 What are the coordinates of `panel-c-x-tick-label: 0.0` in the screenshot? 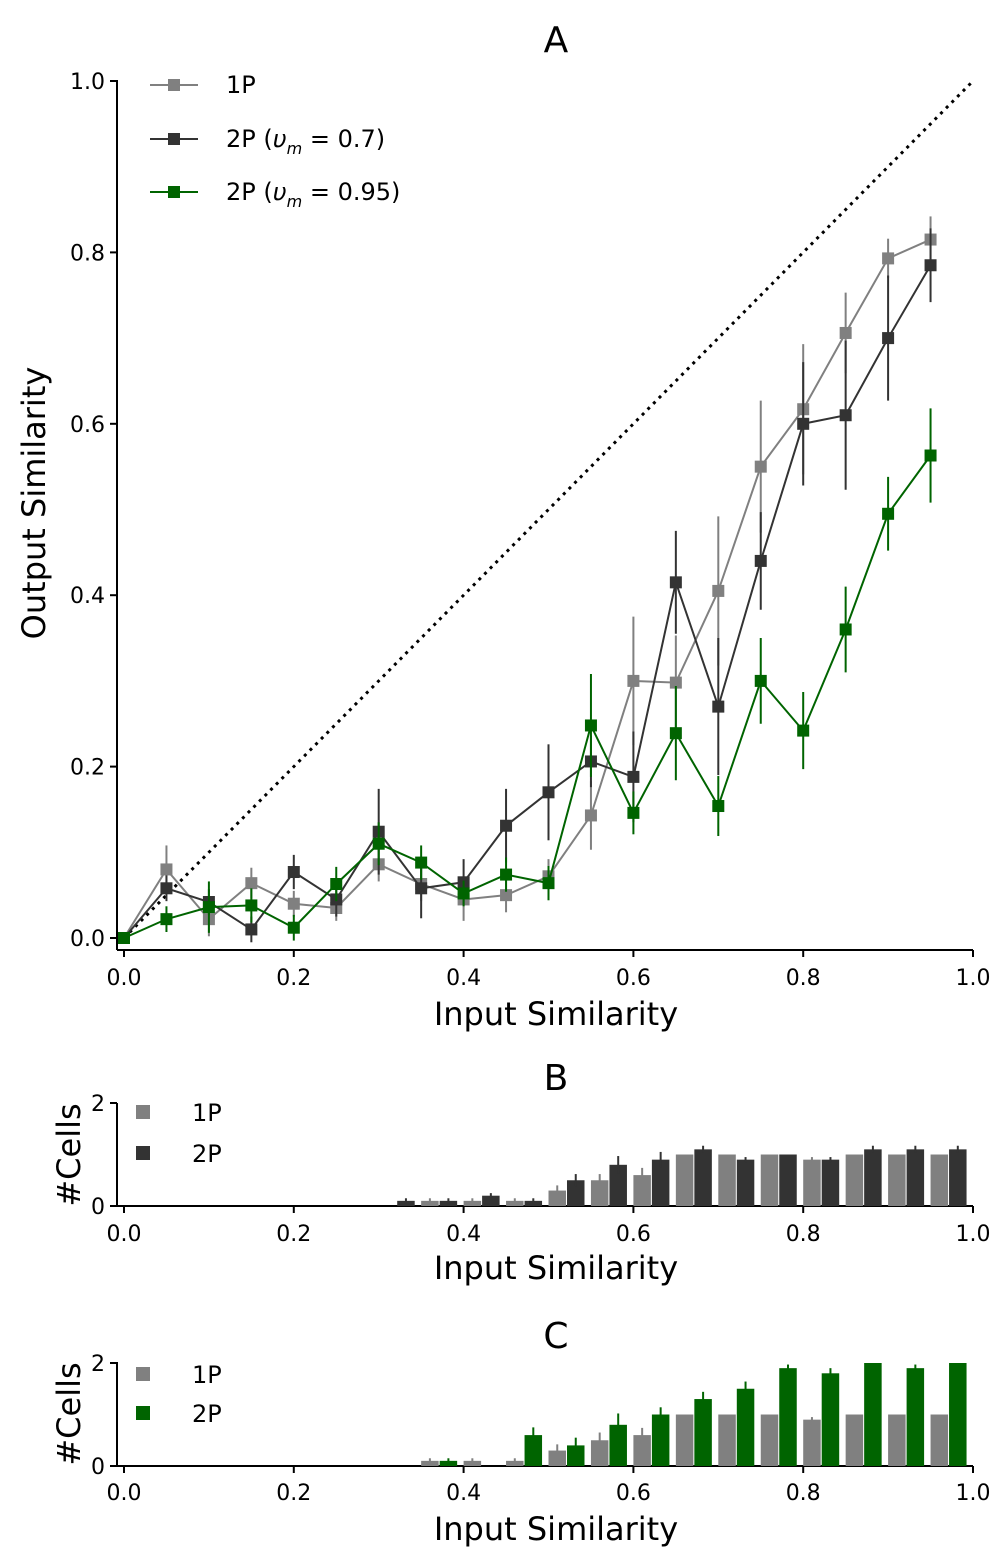 It's located at (124, 1493).